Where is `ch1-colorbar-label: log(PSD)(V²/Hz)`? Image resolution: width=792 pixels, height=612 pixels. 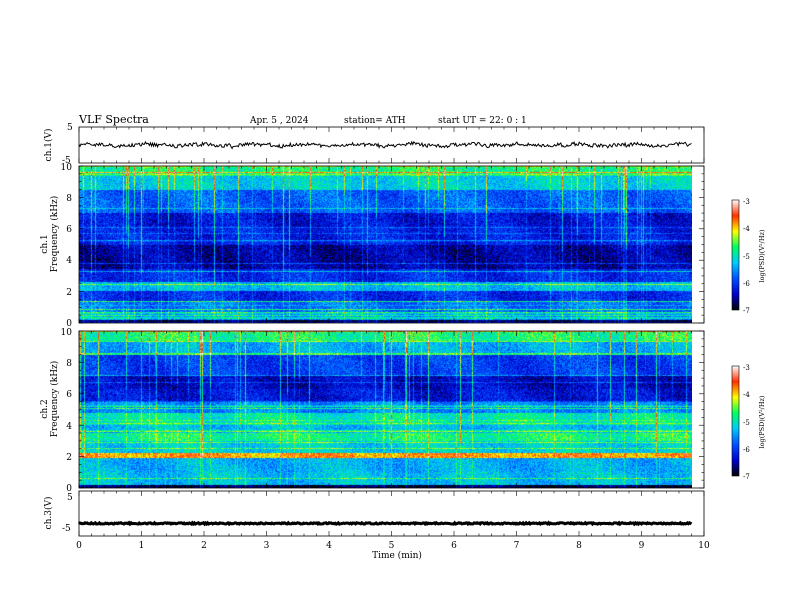
ch1-colorbar-label: log(PSD)(V²/Hz) is located at coordinates (762, 255).